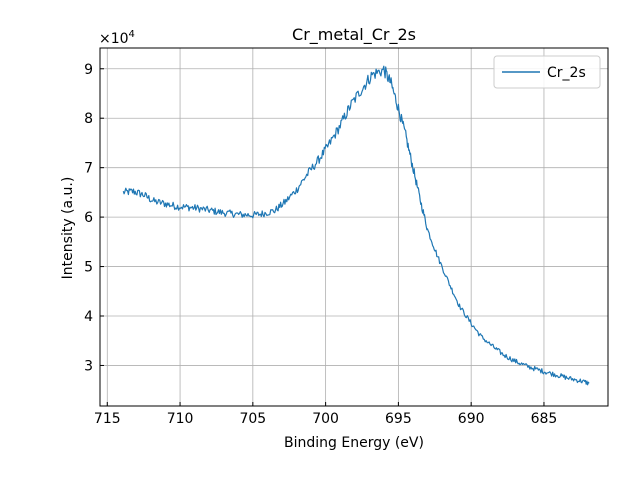 This screenshot has height=485, width=640. What do you see at coordinates (354, 443) in the screenshot?
I see `x-axis-label: Binding Energy (eV)` at bounding box center [354, 443].